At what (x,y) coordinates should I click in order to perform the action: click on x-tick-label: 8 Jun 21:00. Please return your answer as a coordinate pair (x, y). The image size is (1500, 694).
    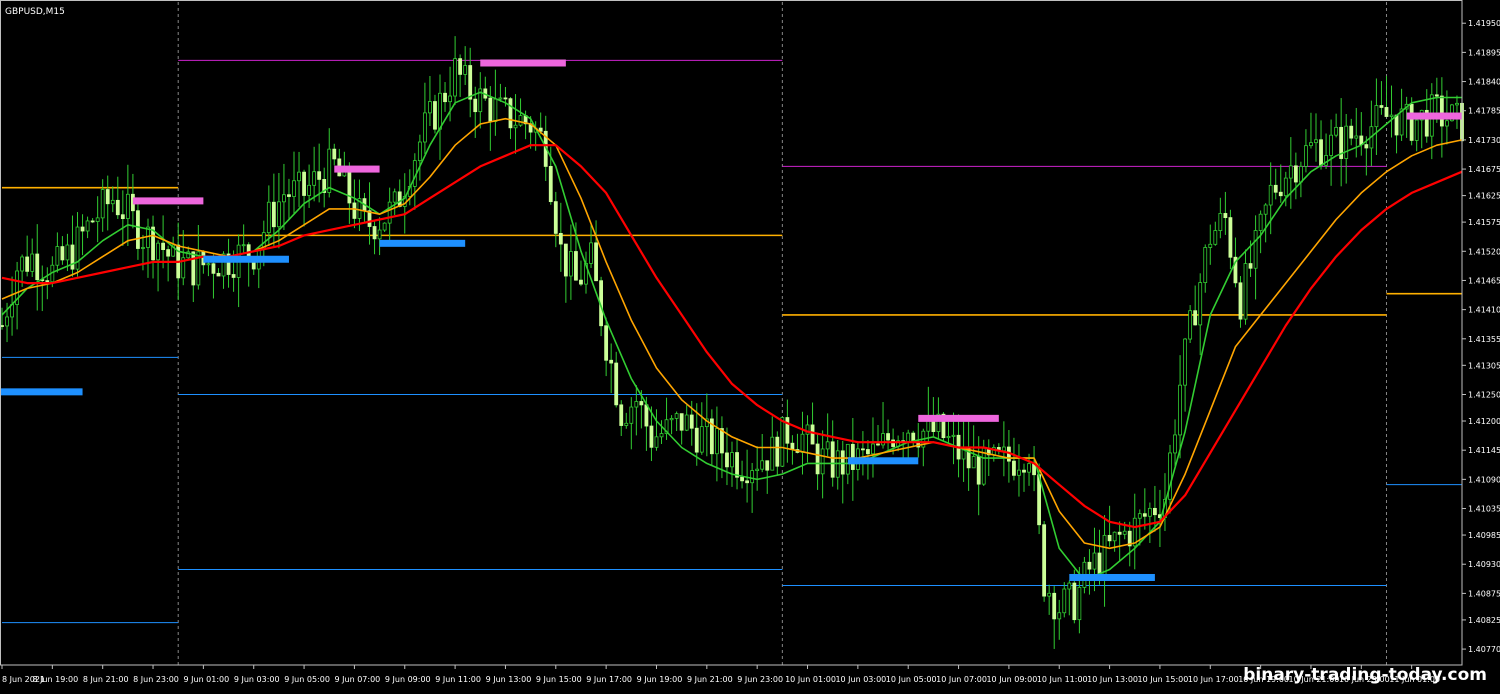
    Looking at the image, I should click on (106, 679).